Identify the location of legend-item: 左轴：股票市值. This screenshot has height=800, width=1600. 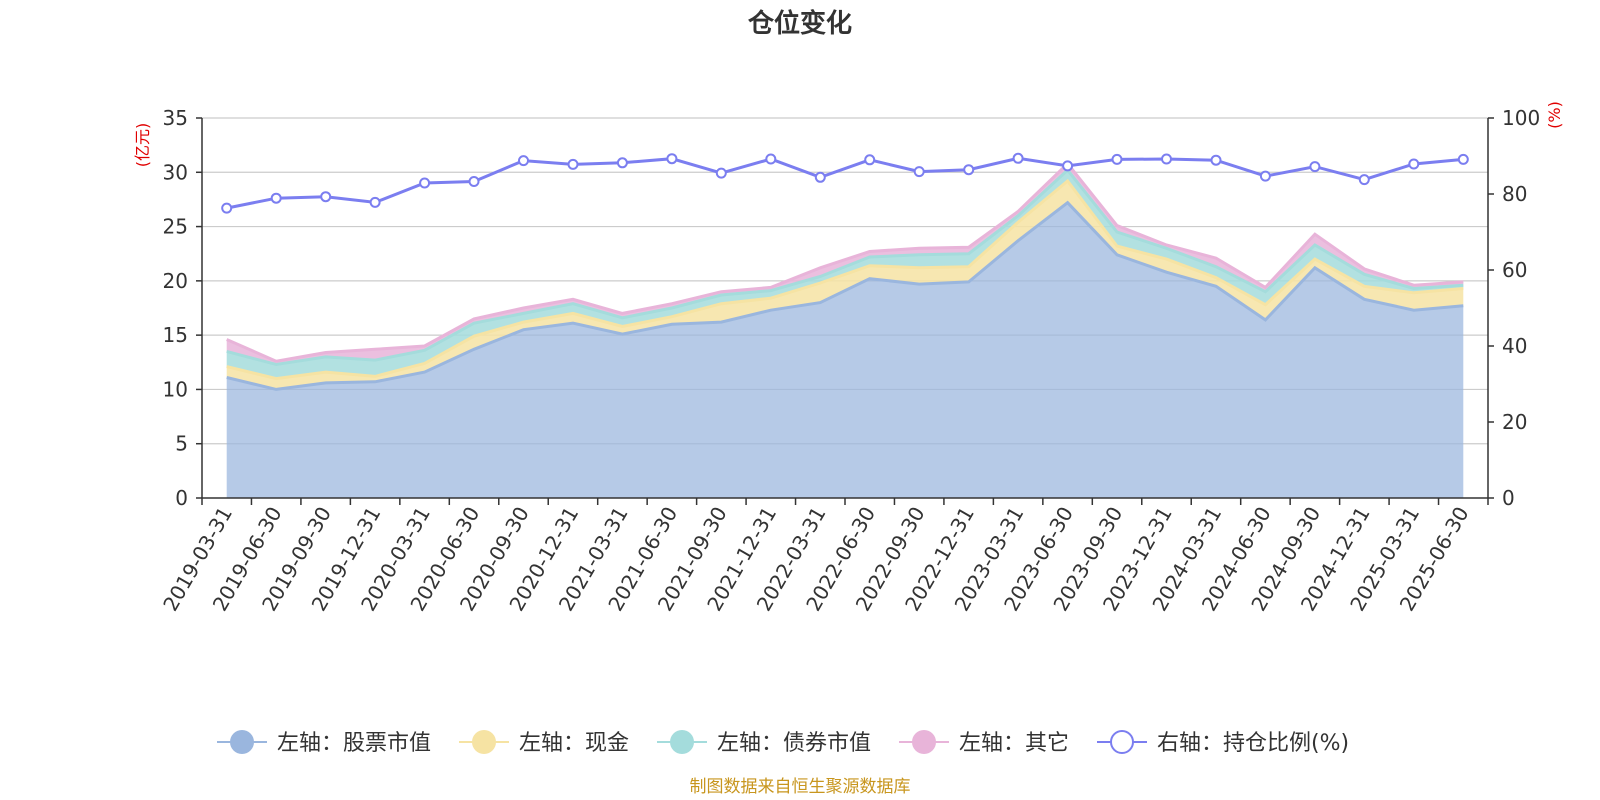
(324, 743).